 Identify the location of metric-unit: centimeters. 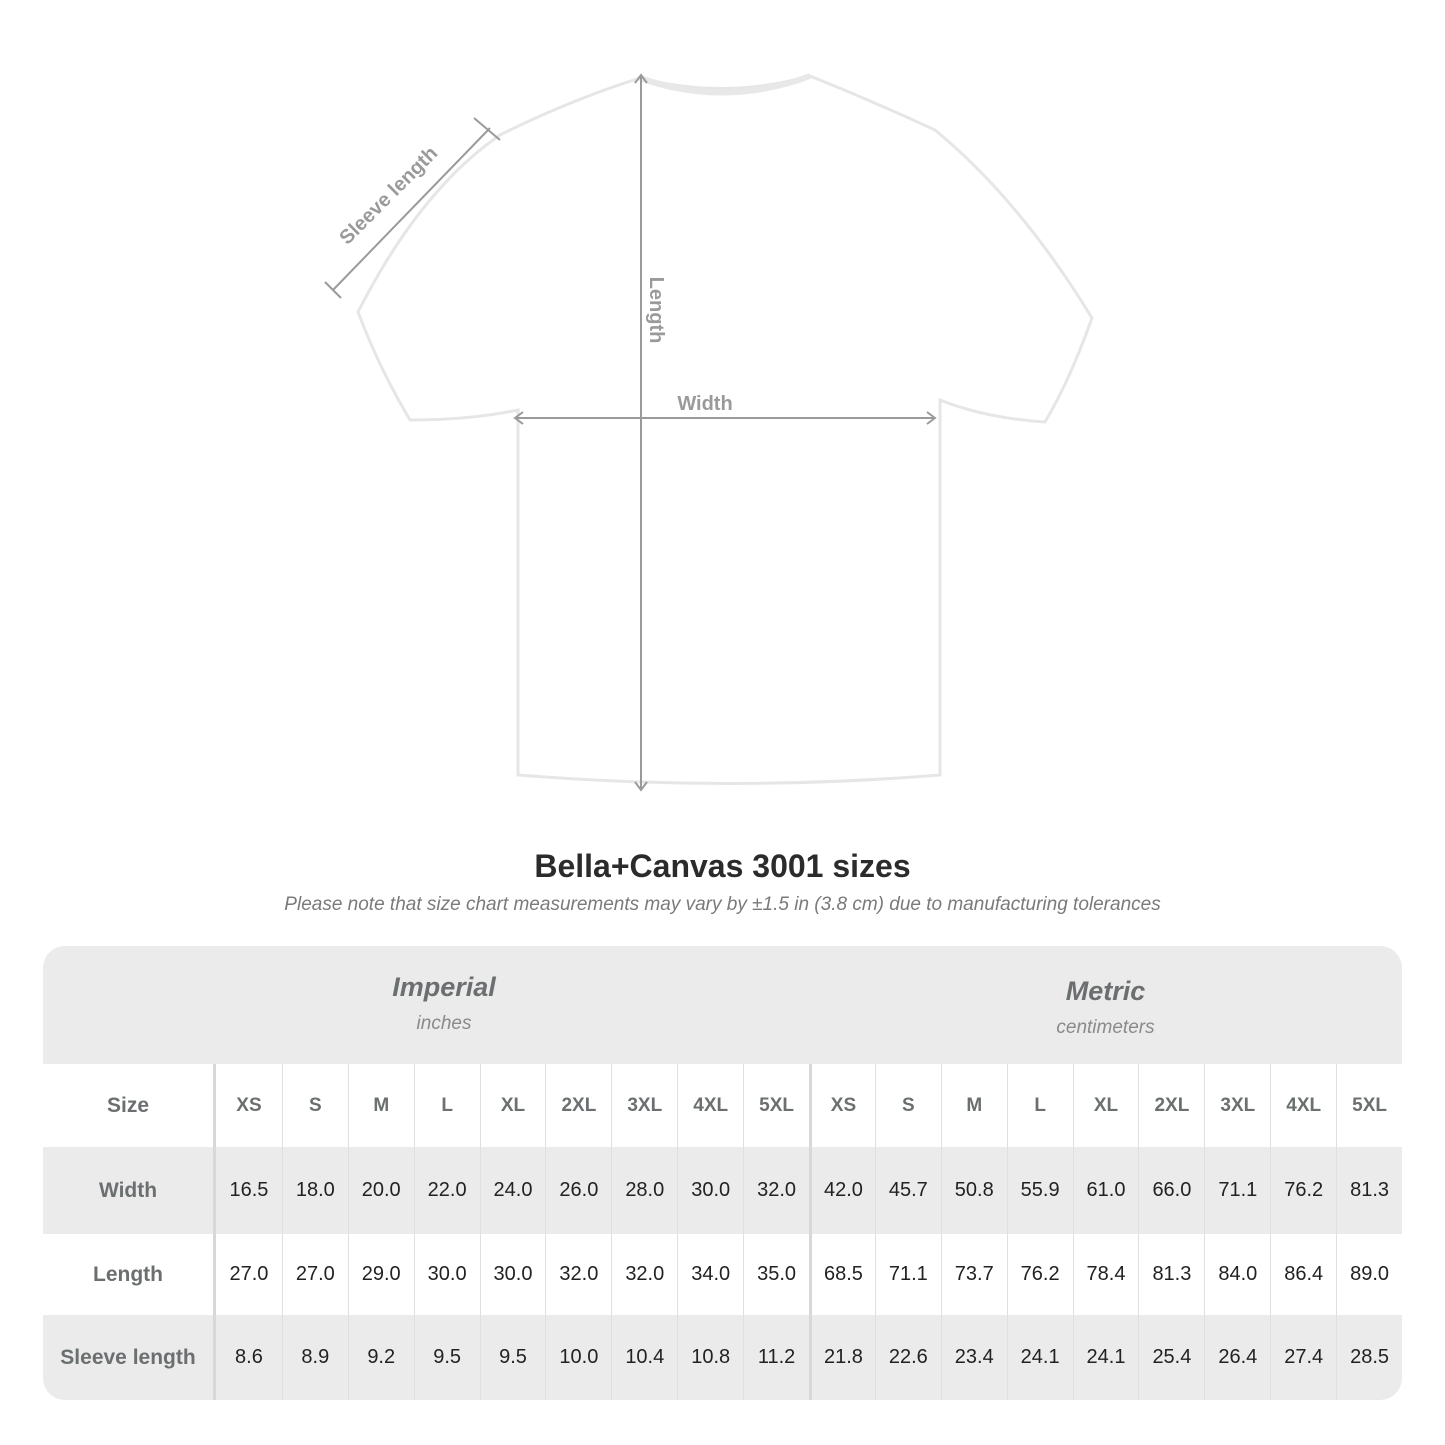
(1105, 1027).